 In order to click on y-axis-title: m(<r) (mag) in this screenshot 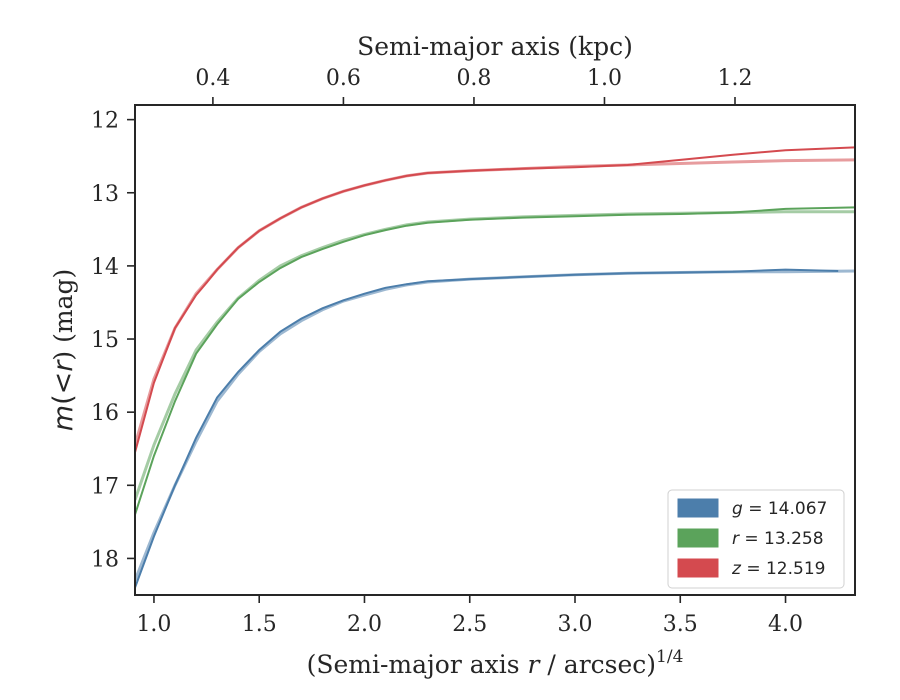, I will do `click(63, 350)`.